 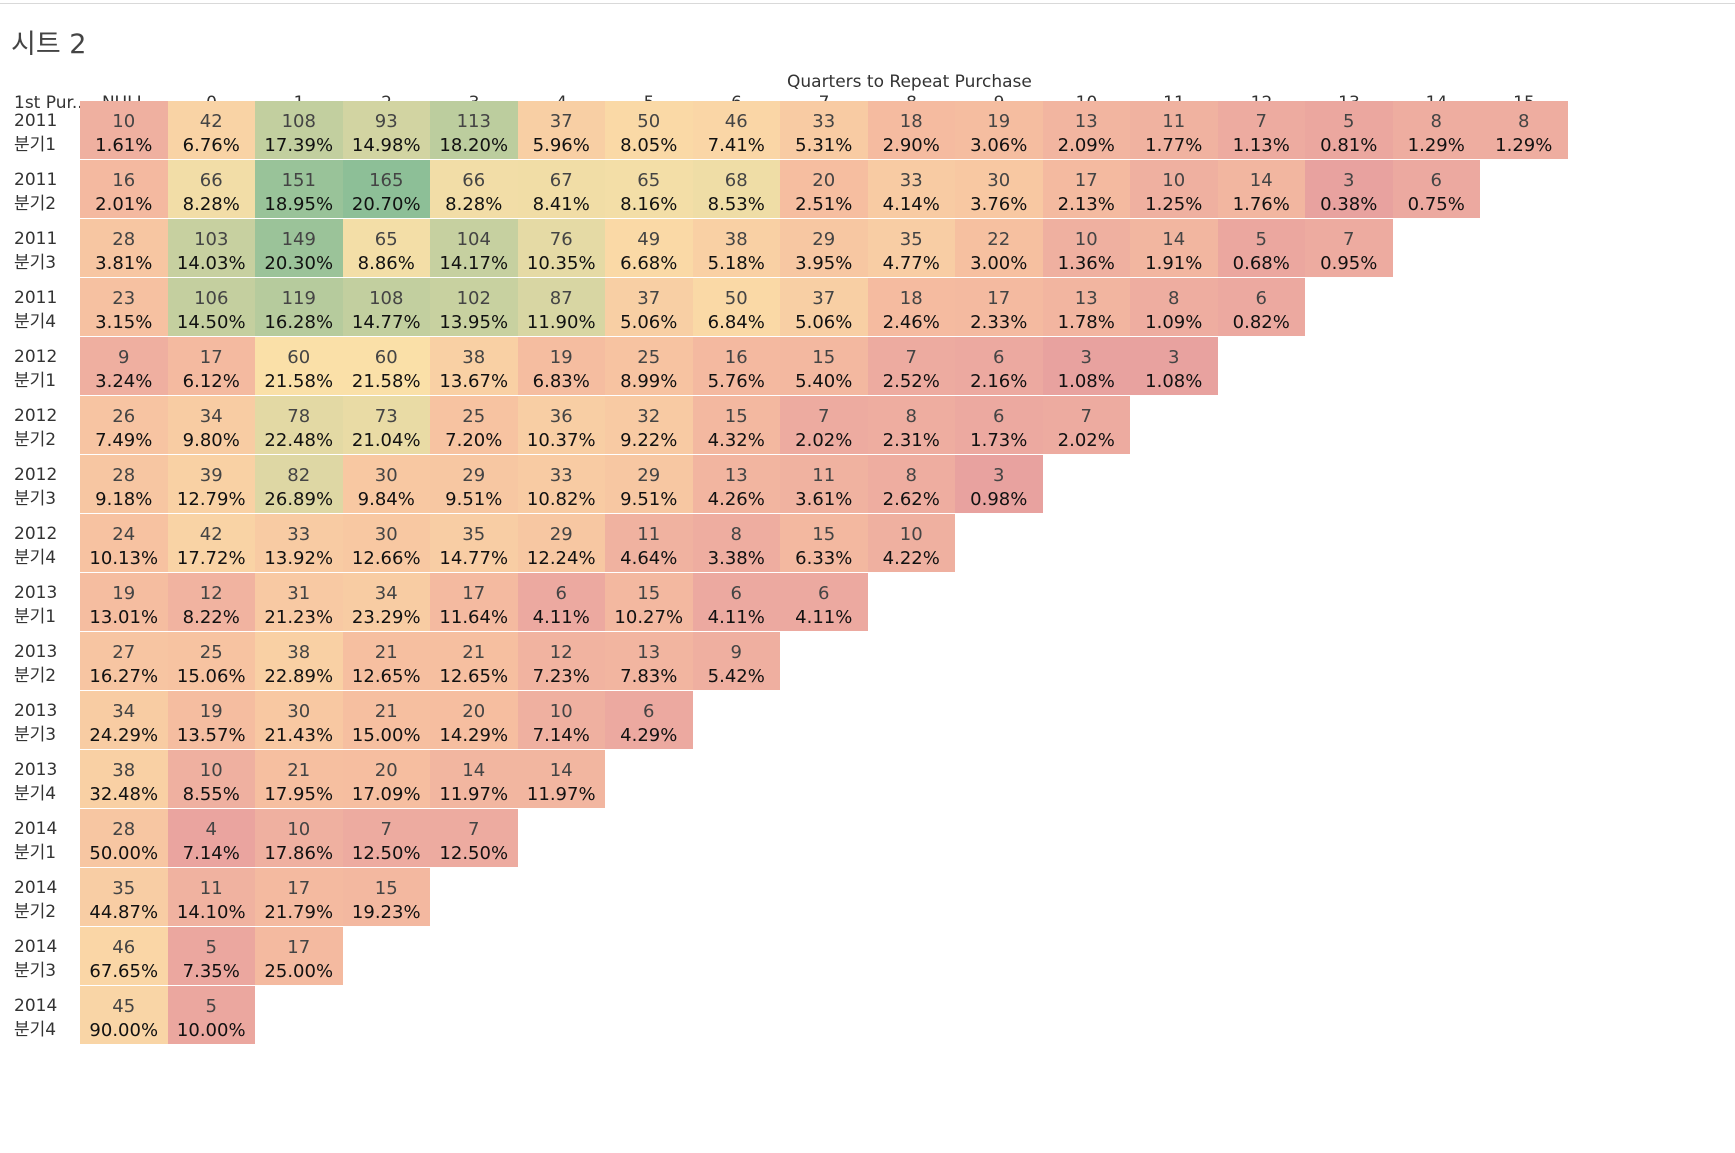 What do you see at coordinates (299, 543) in the screenshot?
I see `heatmap-cell: 33 13.92%` at bounding box center [299, 543].